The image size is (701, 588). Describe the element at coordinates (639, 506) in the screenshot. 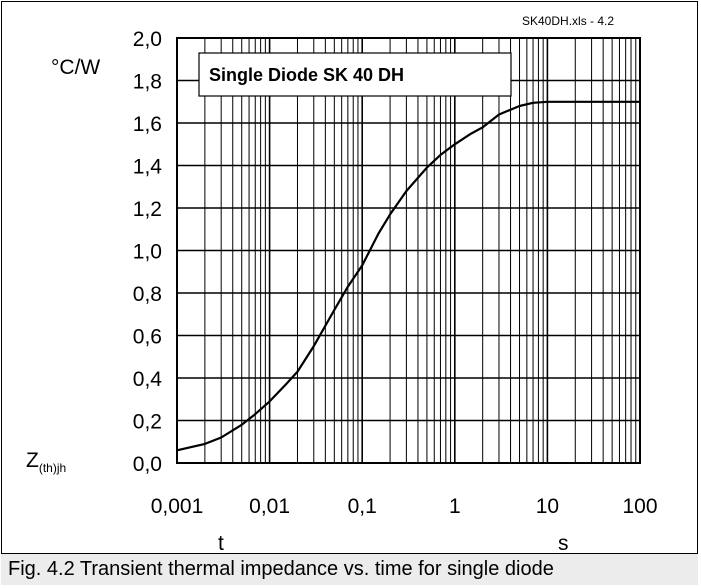

I see `x-tick-label: 100` at that location.